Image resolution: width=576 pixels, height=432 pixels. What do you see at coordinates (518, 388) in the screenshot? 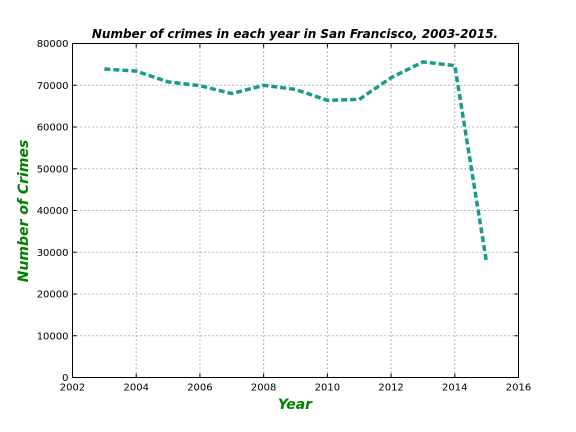
I see `x-tick-label: 2016` at bounding box center [518, 388].